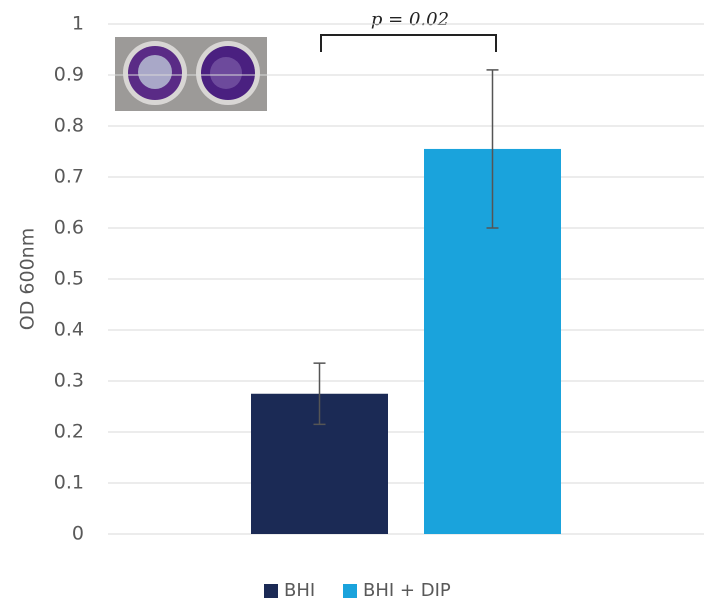  I want to click on y-tick-label: 0.2, so click(69, 432).